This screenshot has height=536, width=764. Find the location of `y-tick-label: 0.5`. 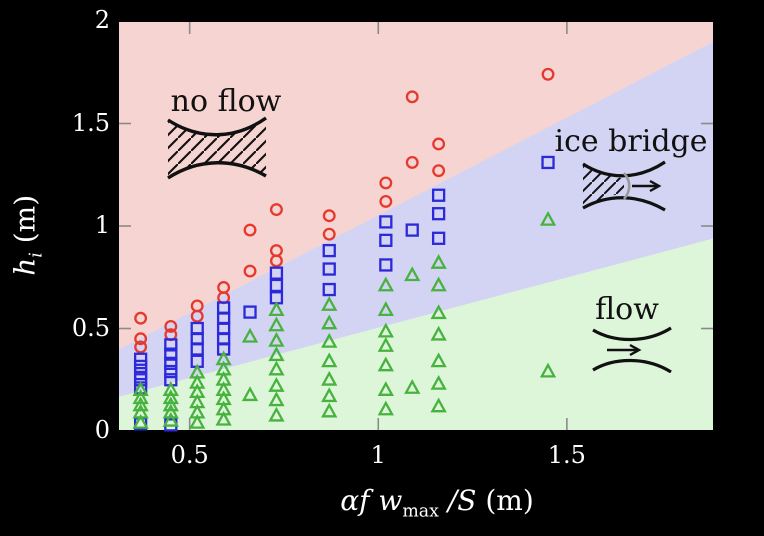

y-tick-label: 0.5 is located at coordinates (90, 327).